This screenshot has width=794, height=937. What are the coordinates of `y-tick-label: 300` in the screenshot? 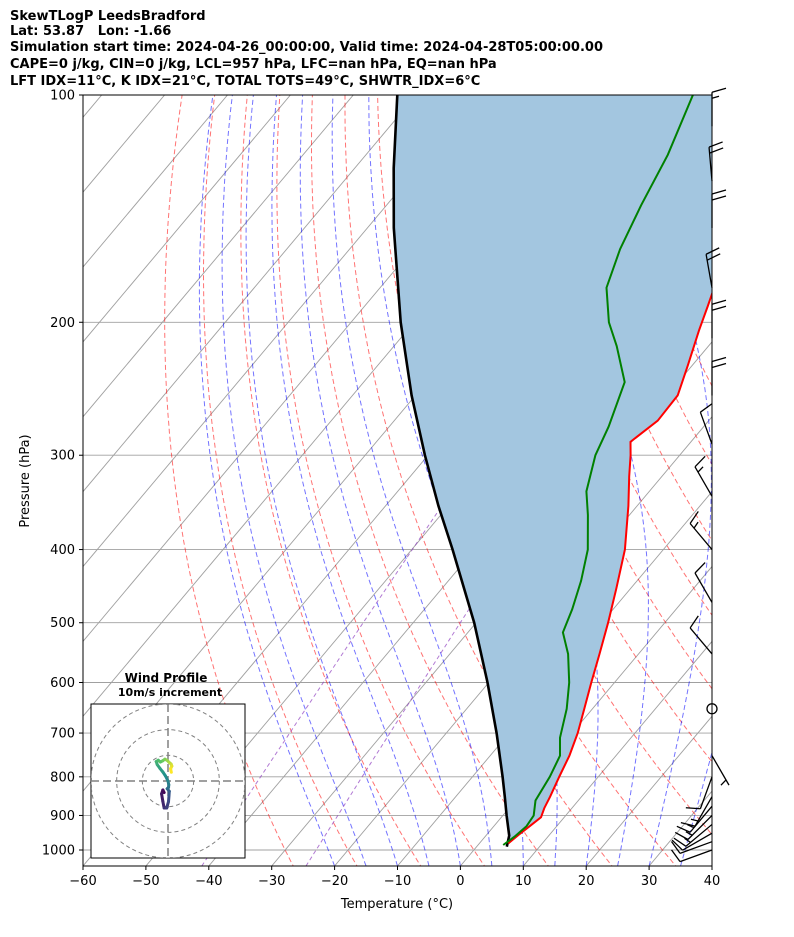 It's located at (62, 456).